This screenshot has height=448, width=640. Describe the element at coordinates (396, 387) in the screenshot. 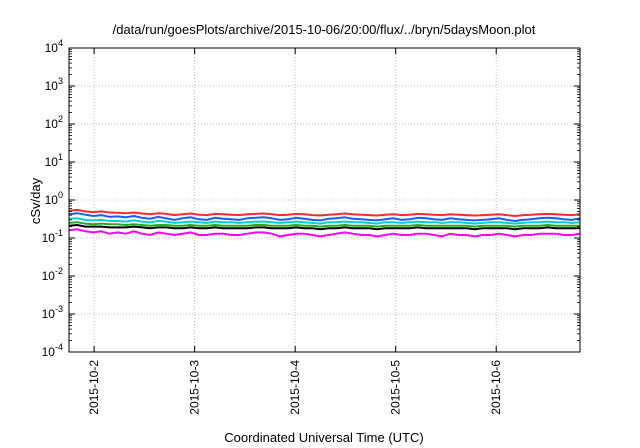

I see `x-tick-label: 2015-10-5` at that location.